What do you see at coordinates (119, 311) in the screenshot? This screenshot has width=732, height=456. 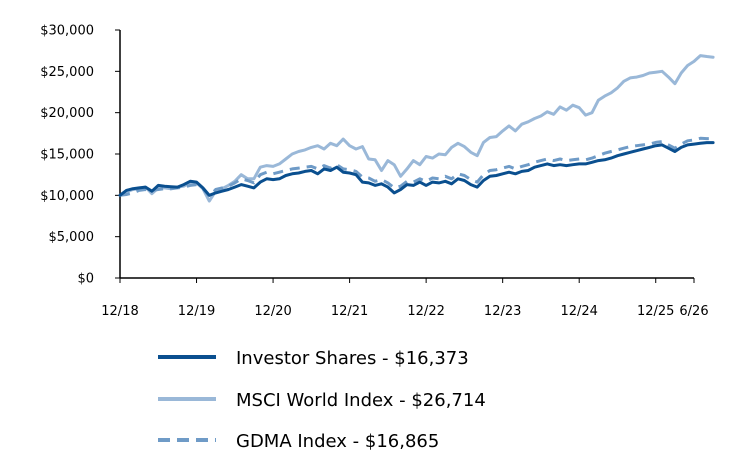 I see `x-tick-label: 12/18` at bounding box center [119, 311].